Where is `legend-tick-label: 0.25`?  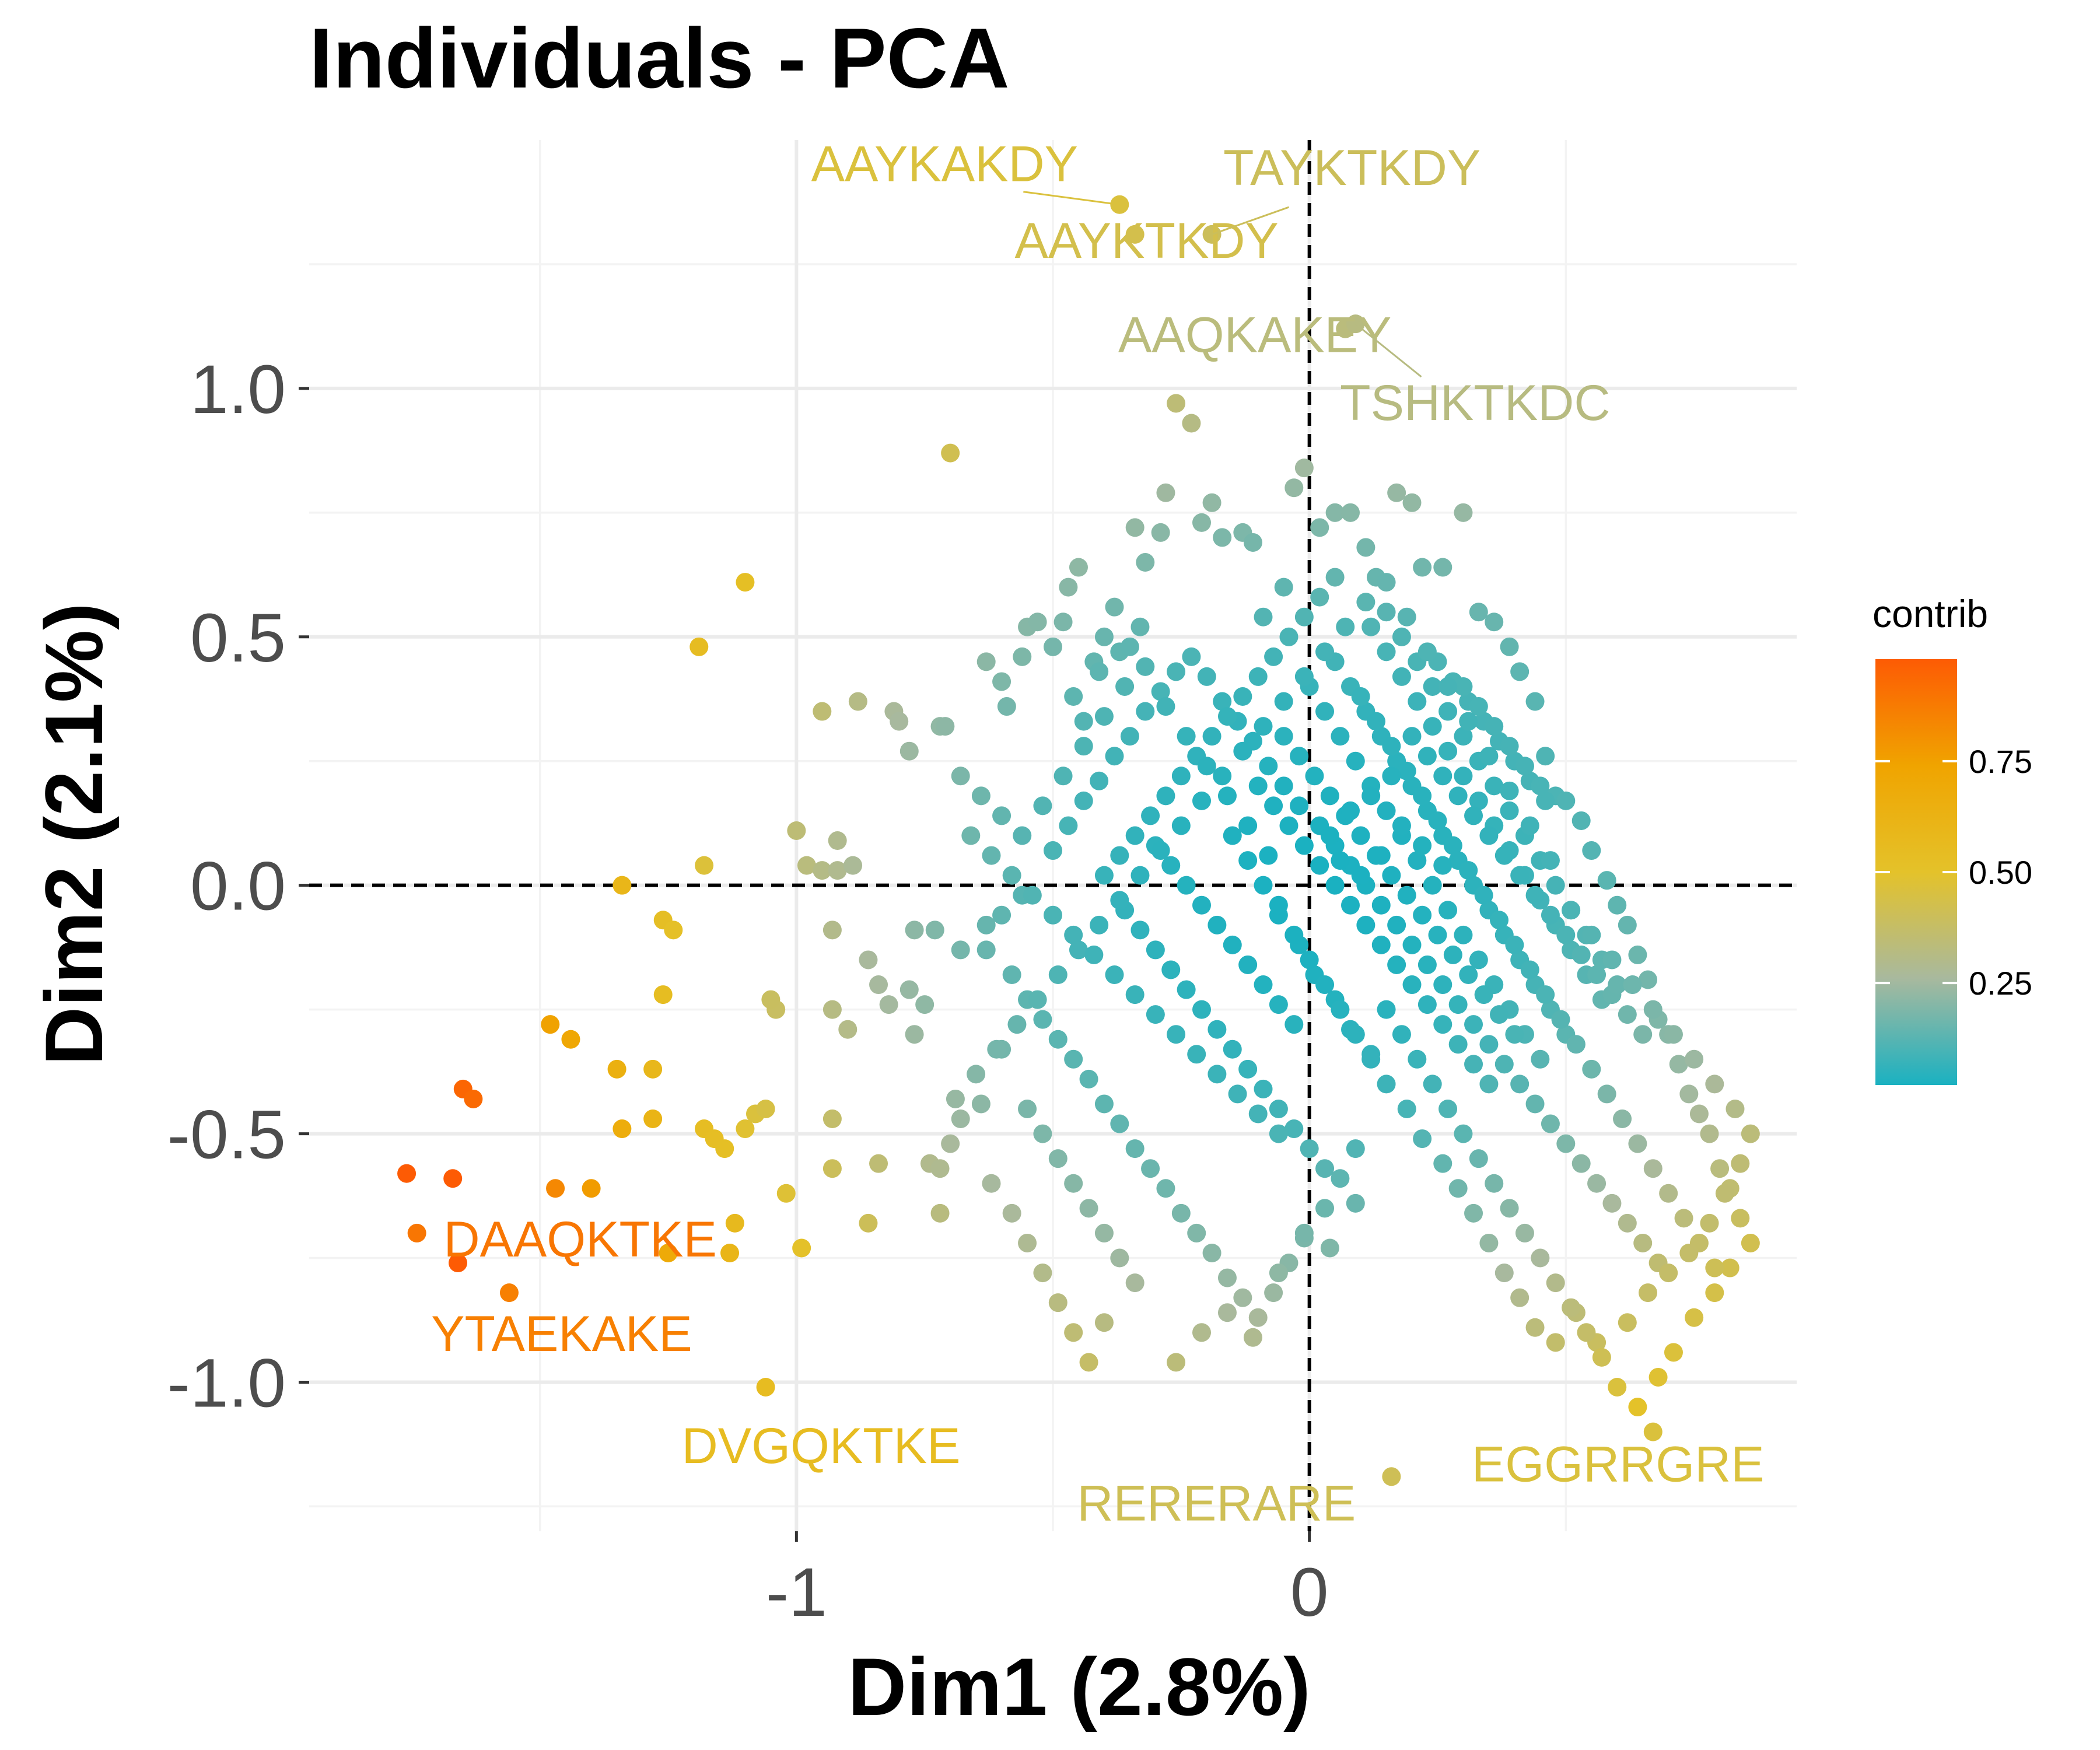 legend-tick-label: 0.25 is located at coordinates (2000, 984).